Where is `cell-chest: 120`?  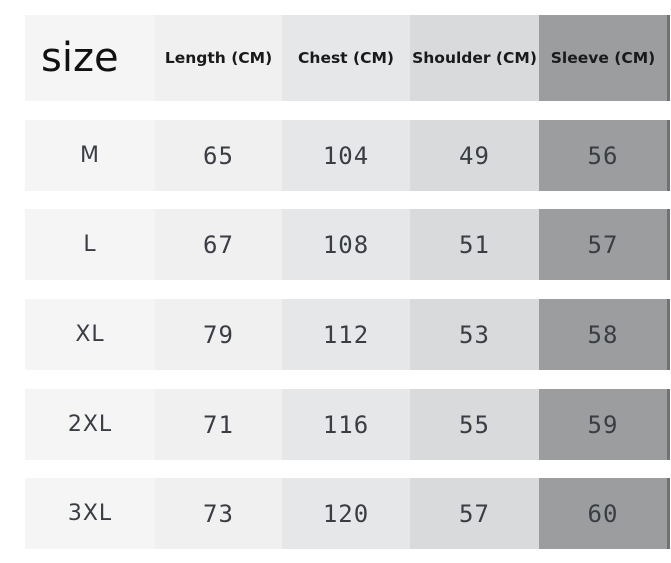 cell-chest: 120 is located at coordinates (346, 513).